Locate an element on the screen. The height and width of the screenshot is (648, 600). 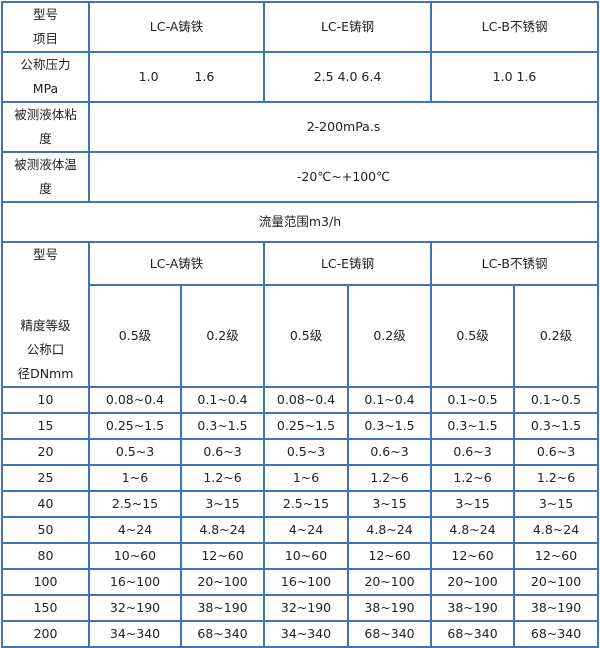
dn-cell: 100 is located at coordinates (45, 582).